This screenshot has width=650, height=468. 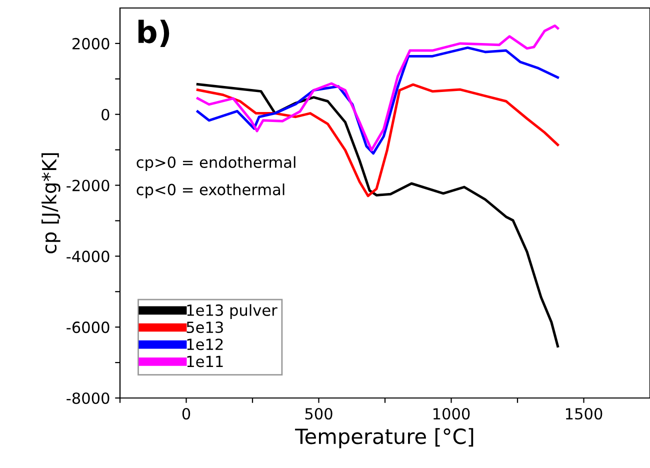 I want to click on legend-label: 5e13, so click(x=204, y=328).